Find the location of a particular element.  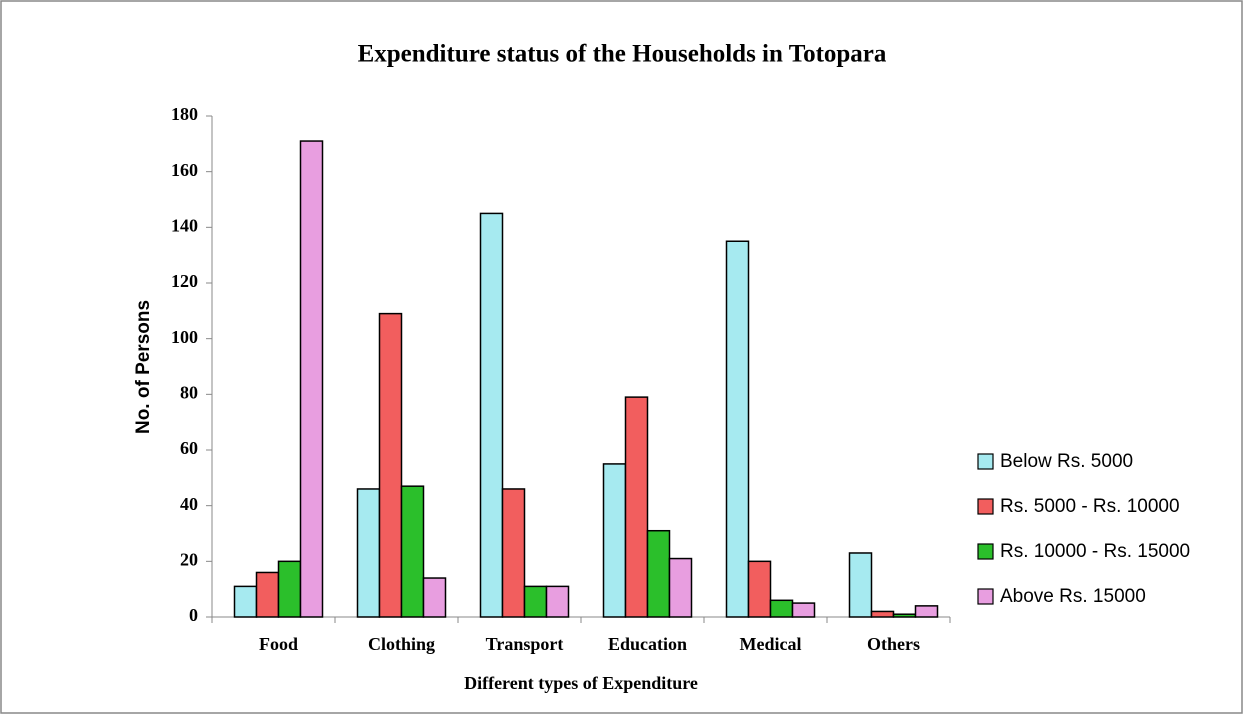

legend-label: Rs. 5000 - Rs. 10000 is located at coordinates (1090, 506).